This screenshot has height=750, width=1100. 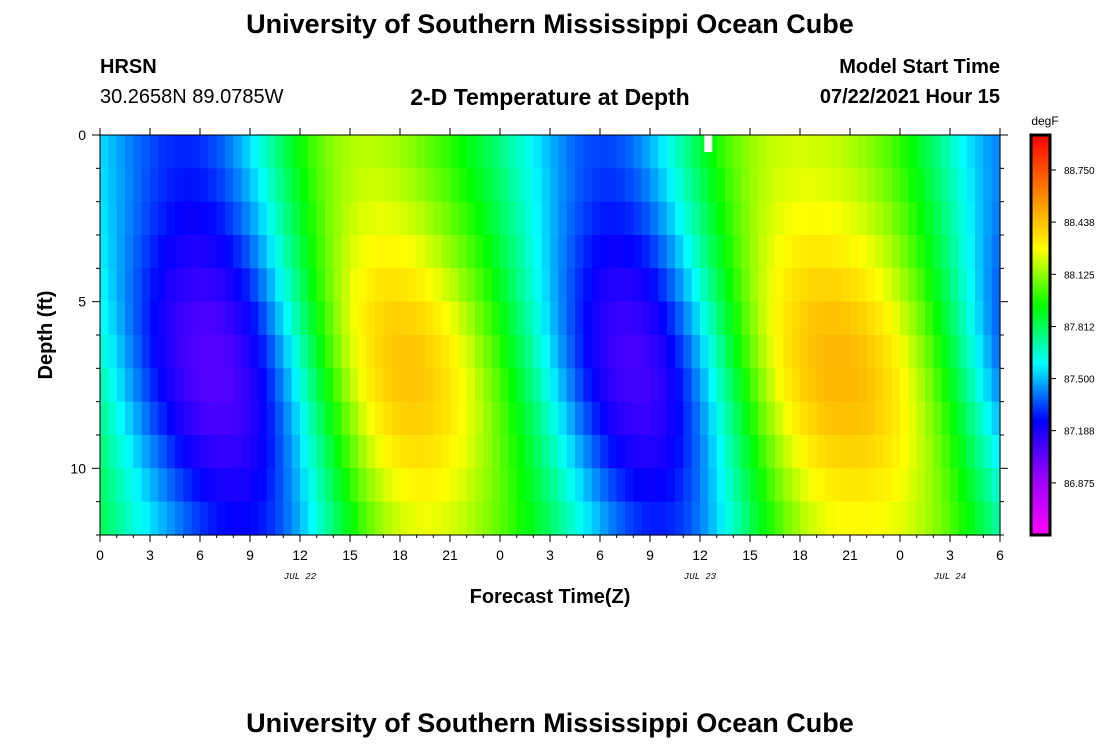 I want to click on x-tick-label: 0, so click(x=900, y=555).